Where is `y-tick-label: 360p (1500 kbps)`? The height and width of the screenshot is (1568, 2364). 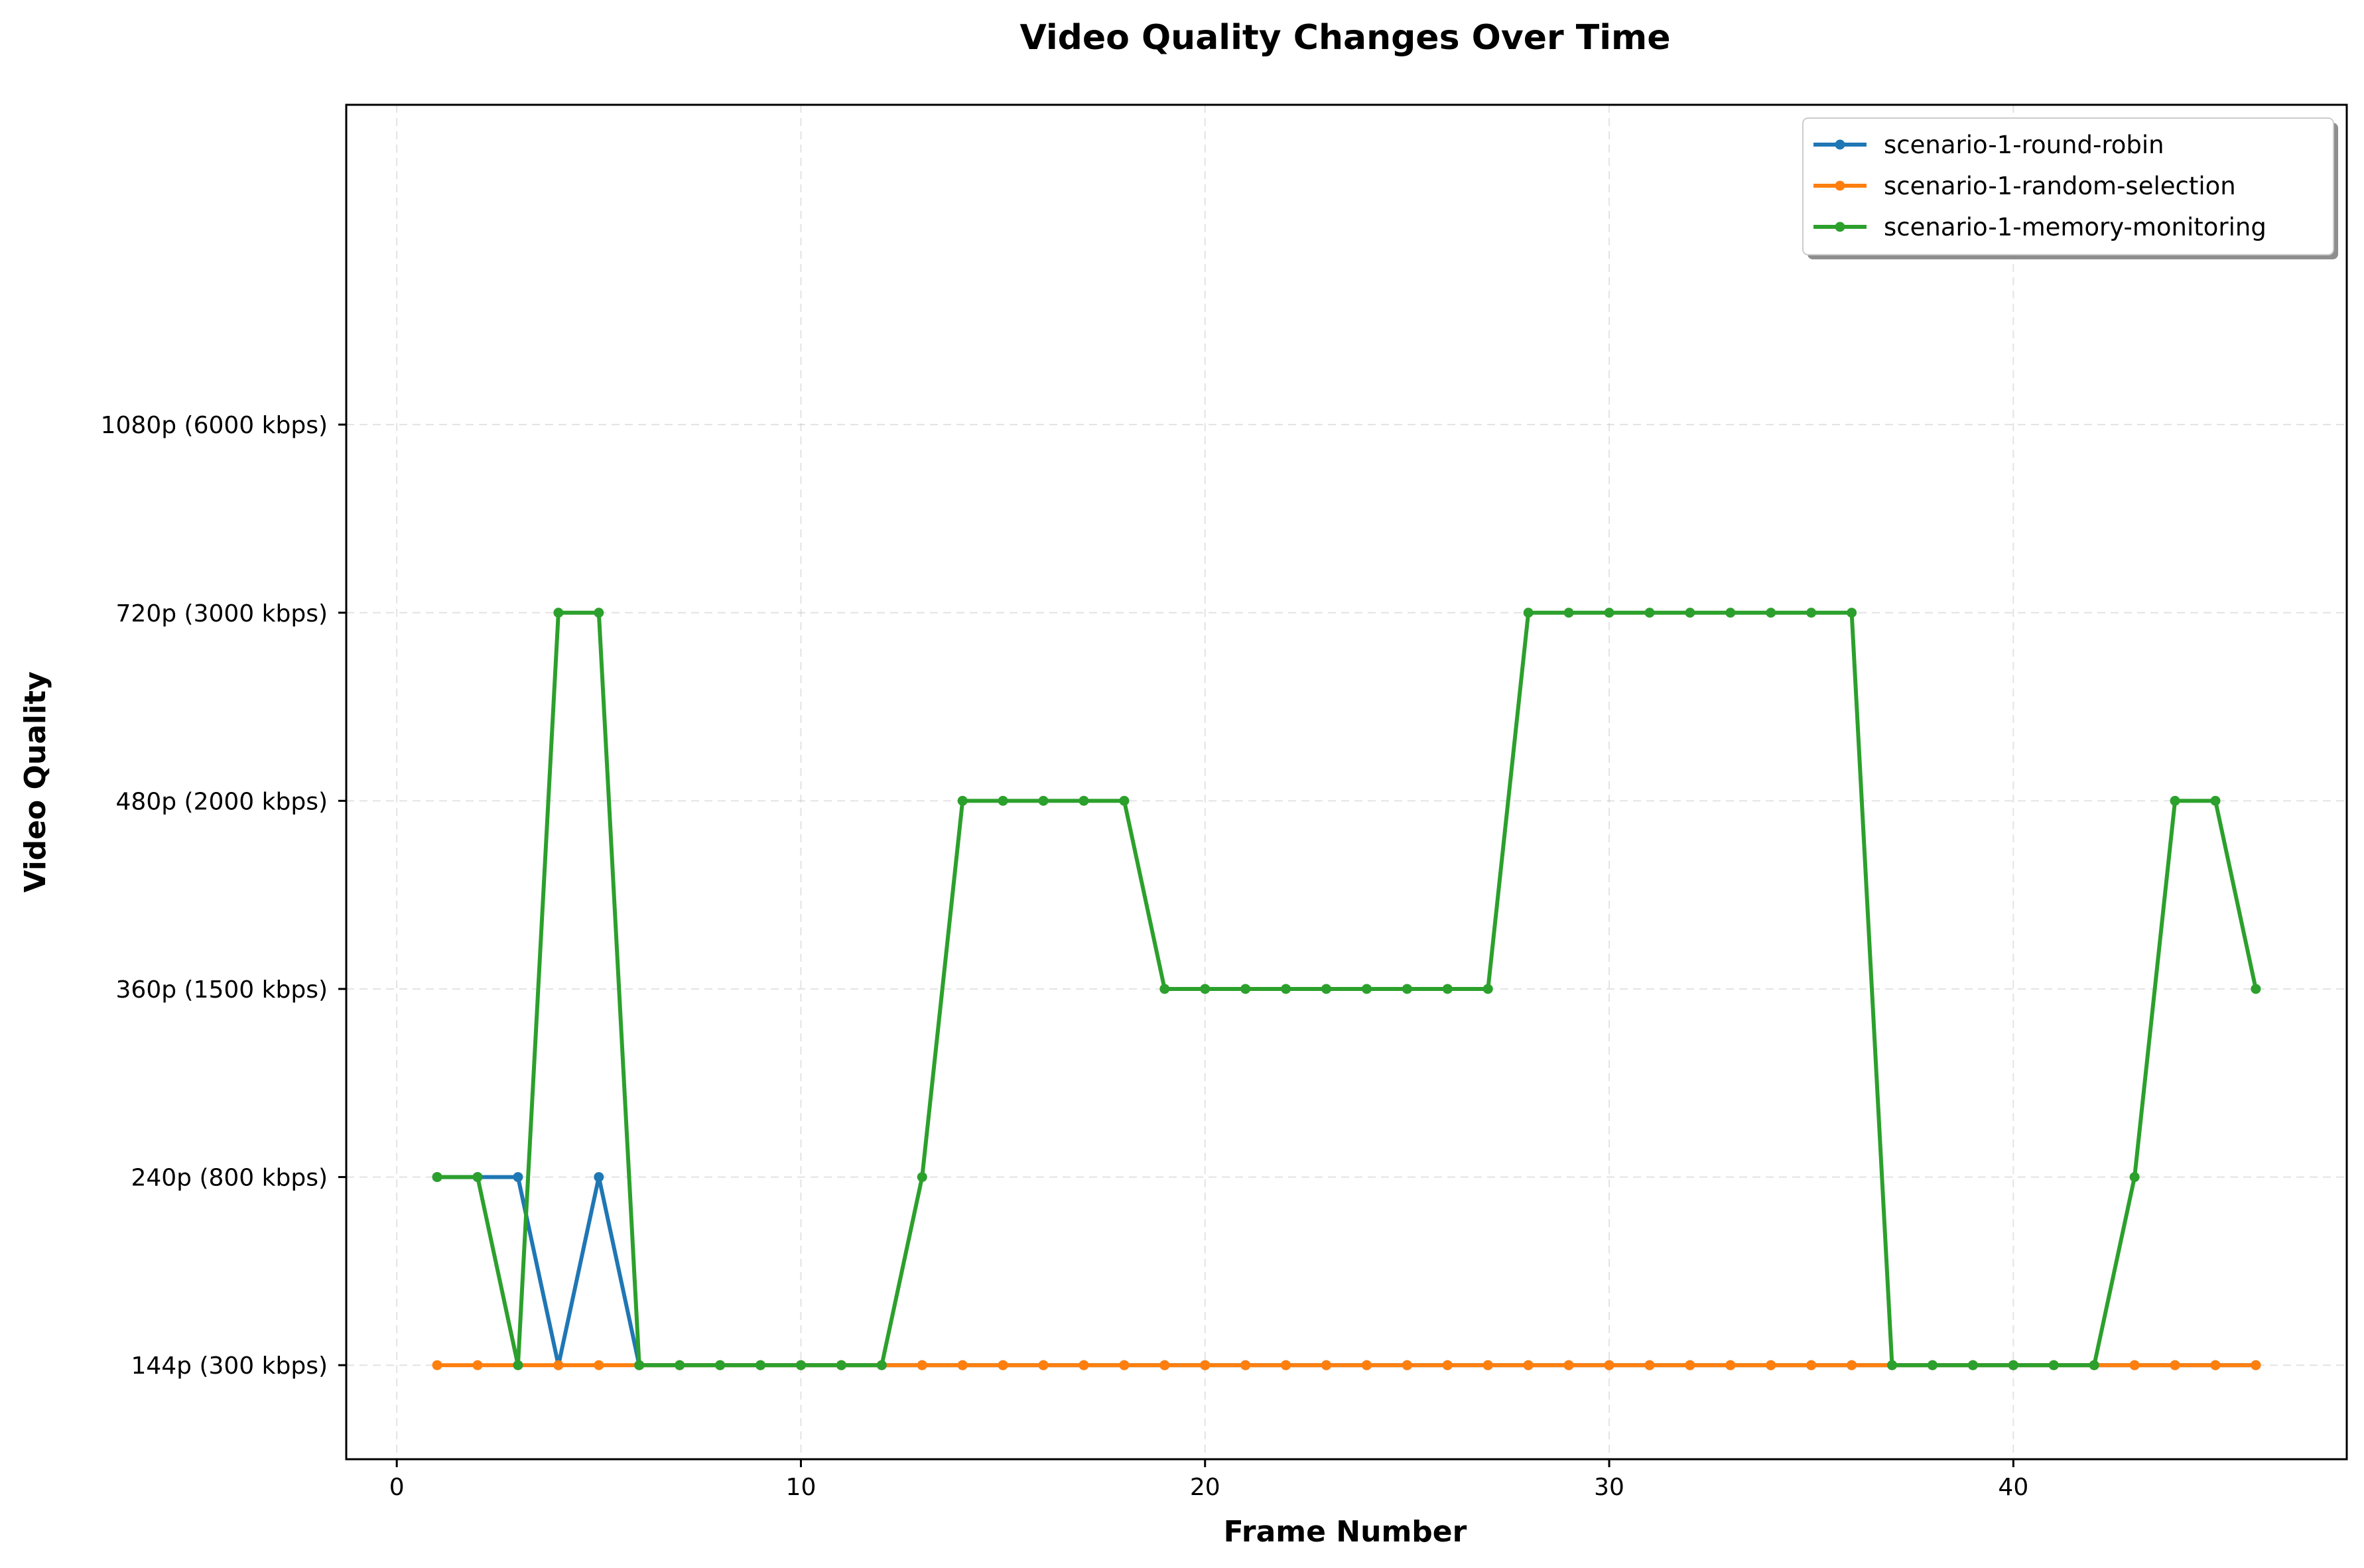 y-tick-label: 360p (1500 kbps) is located at coordinates (222, 990).